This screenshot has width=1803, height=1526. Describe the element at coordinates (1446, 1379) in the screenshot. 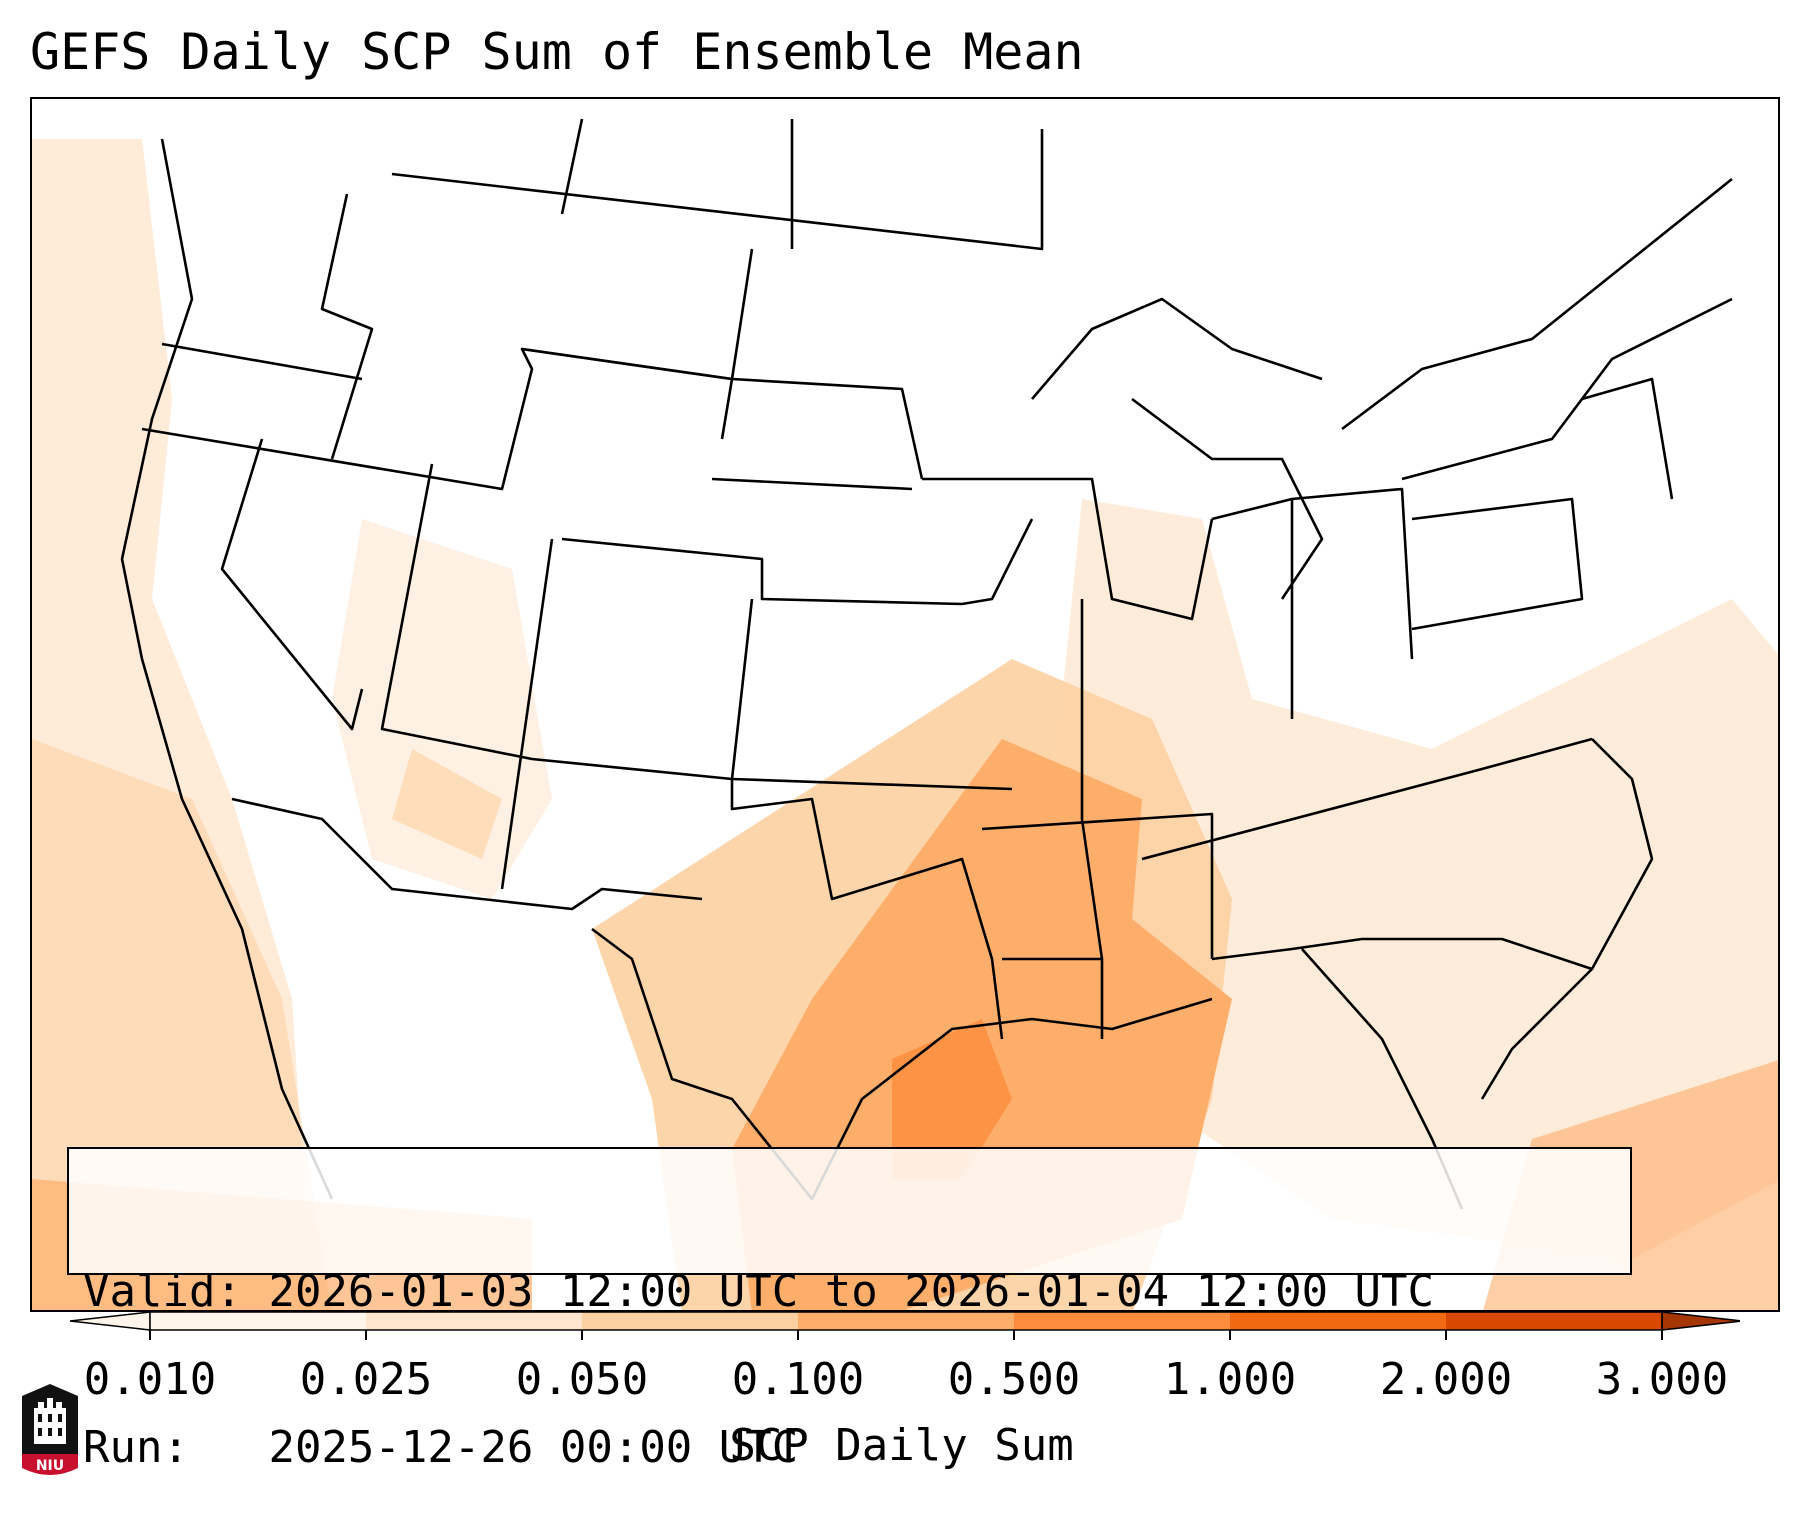

I see `tick-label-6: 2.000` at that location.